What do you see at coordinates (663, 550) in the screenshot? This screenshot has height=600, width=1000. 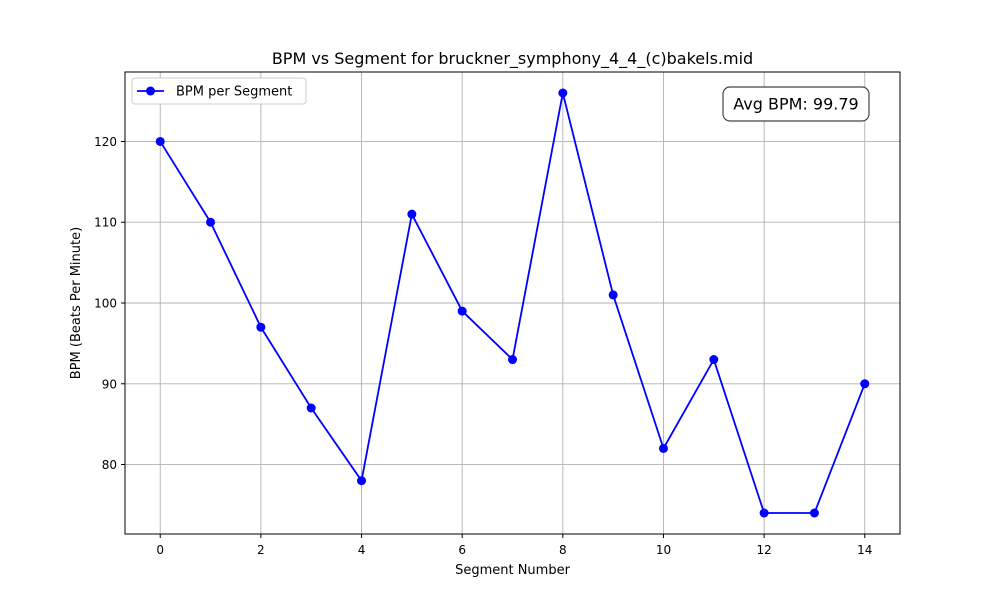 I see `x-tick-label: 10` at bounding box center [663, 550].